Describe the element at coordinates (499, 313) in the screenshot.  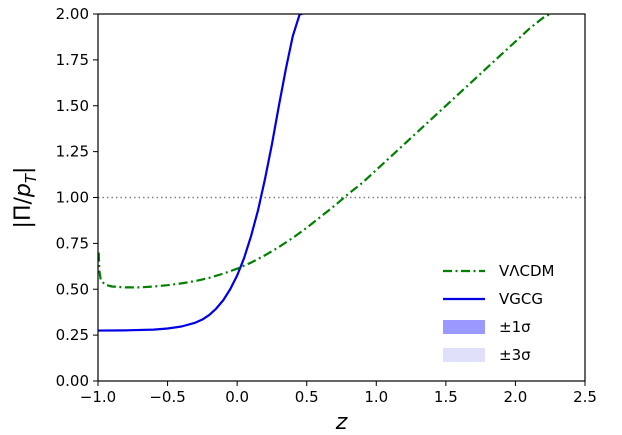
I see `legend: VΛCDM VGCG ±1σ ±3σ` at that location.